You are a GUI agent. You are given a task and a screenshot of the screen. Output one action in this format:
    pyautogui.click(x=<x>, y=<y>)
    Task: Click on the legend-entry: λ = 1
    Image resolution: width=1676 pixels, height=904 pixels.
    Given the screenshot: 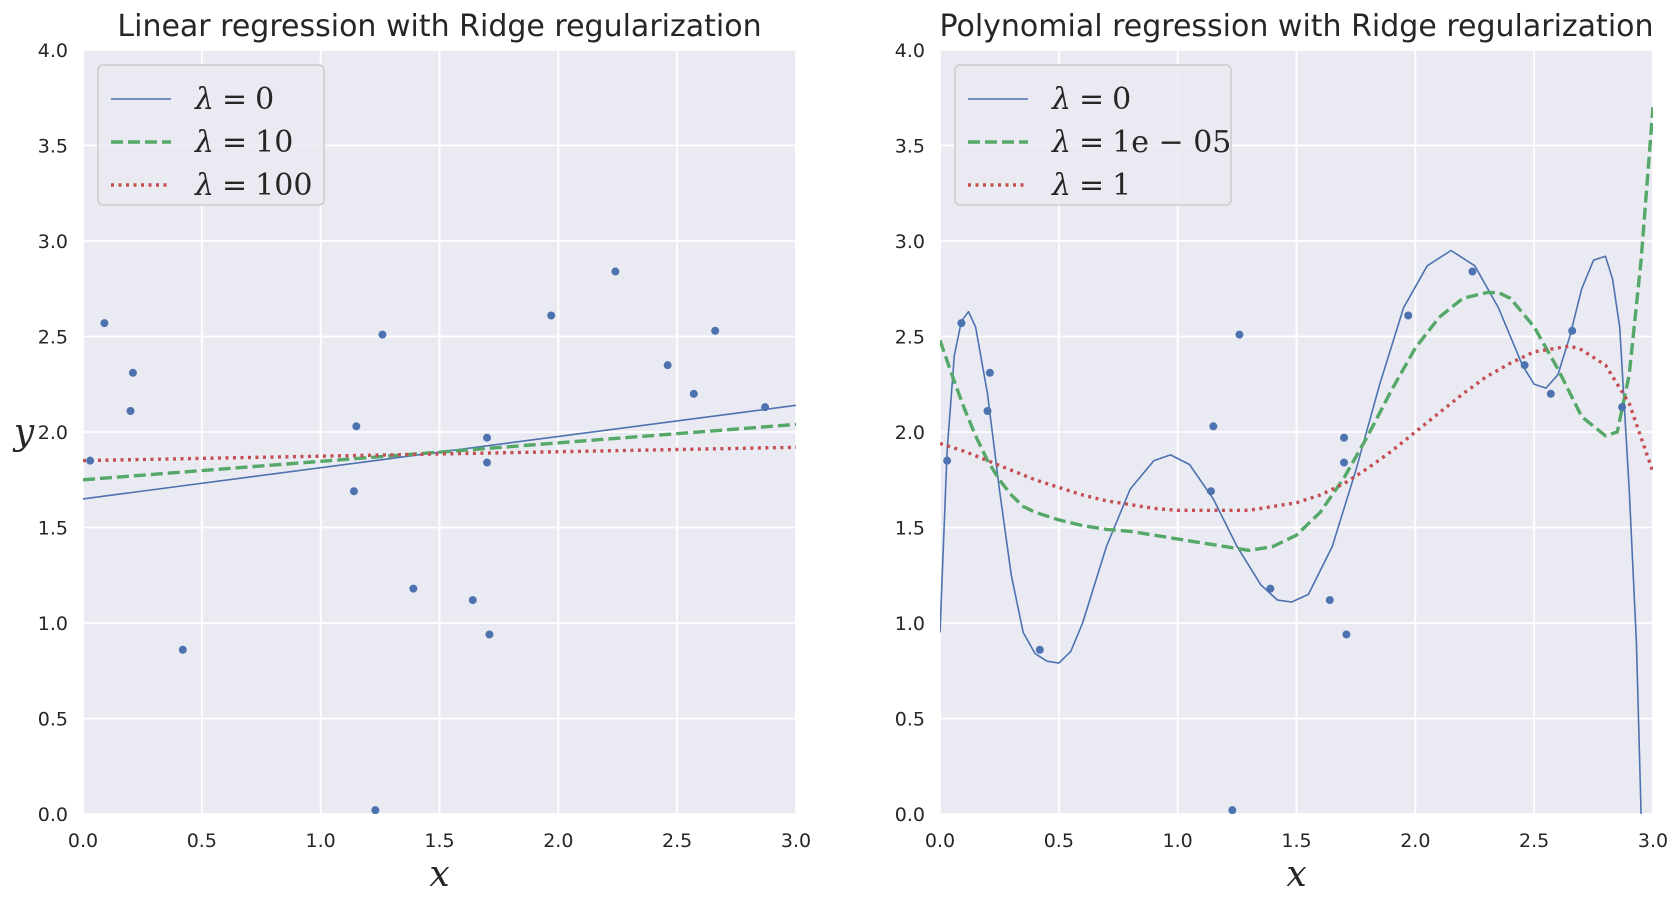 What is the action you would take?
    pyautogui.click(x=1091, y=185)
    